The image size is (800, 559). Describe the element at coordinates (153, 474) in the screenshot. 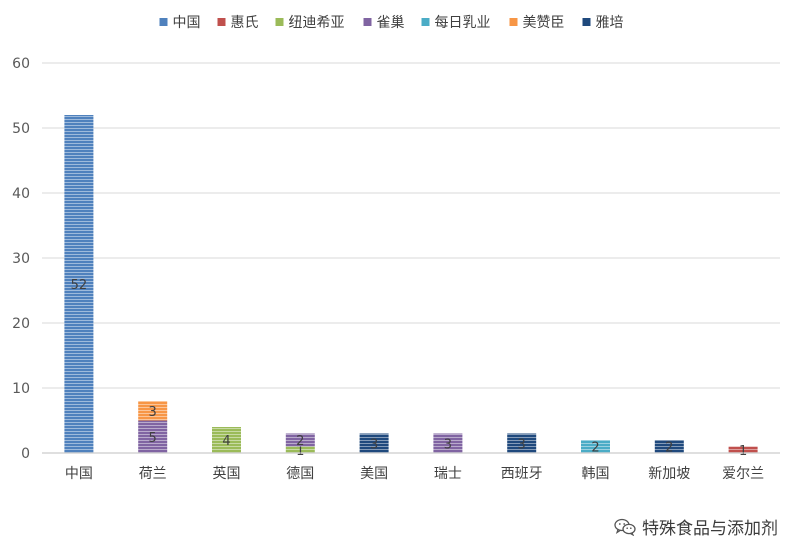

I see `x-tick-label: 荷兰` at that location.